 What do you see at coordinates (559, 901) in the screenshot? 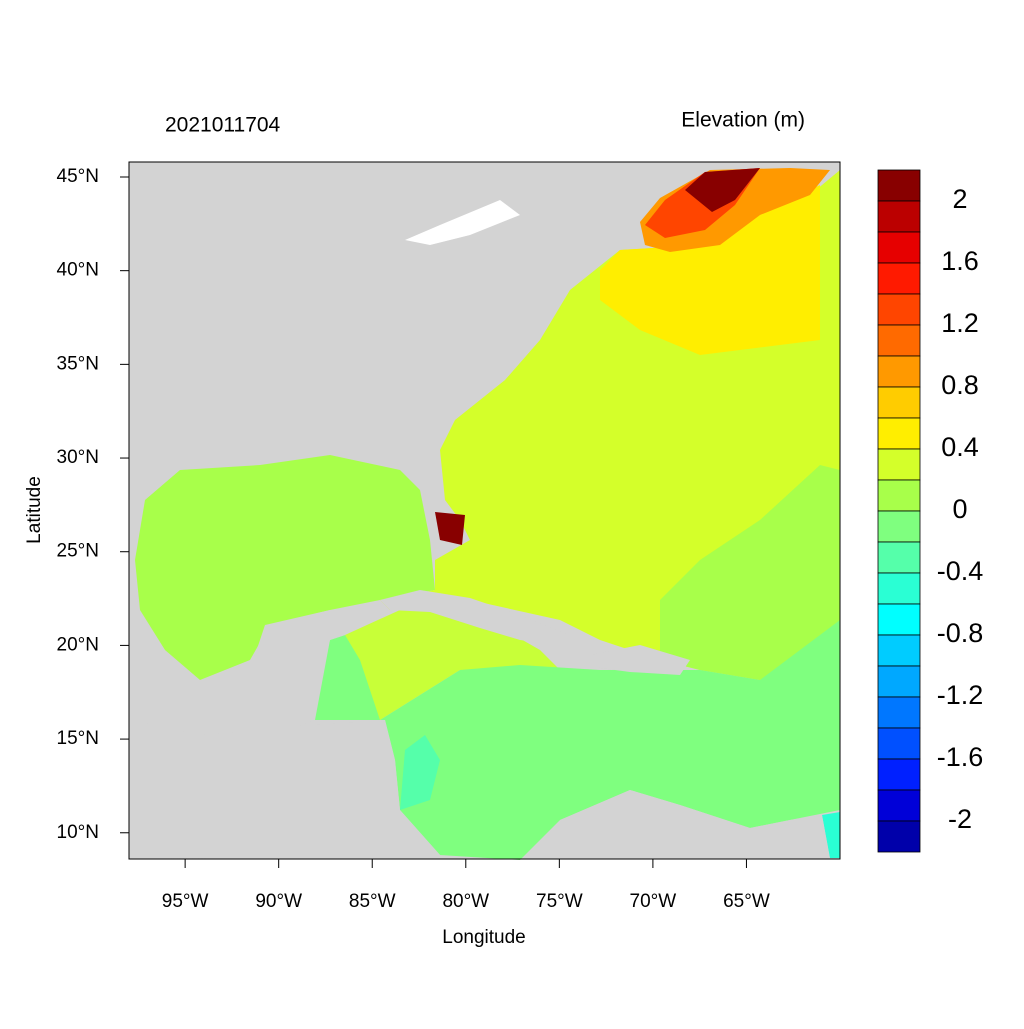
I see `x-tick-label: 75°W` at bounding box center [559, 901].